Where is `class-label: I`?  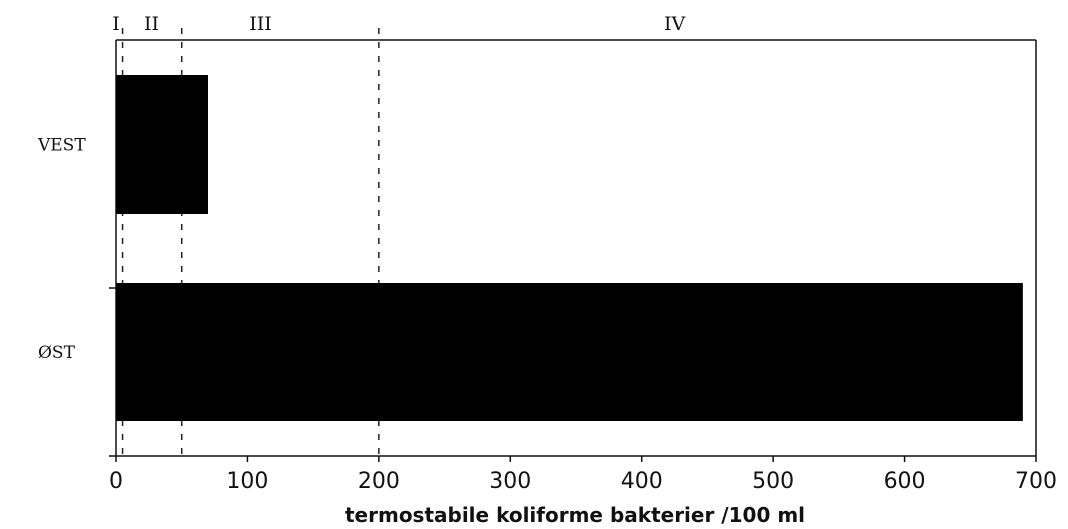
class-label: I is located at coordinates (116, 24).